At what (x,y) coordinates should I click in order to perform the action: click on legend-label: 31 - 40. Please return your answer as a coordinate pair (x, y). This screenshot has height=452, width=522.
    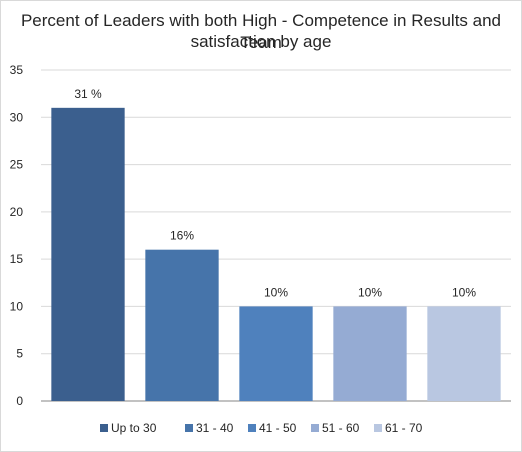
    Looking at the image, I should click on (215, 428).